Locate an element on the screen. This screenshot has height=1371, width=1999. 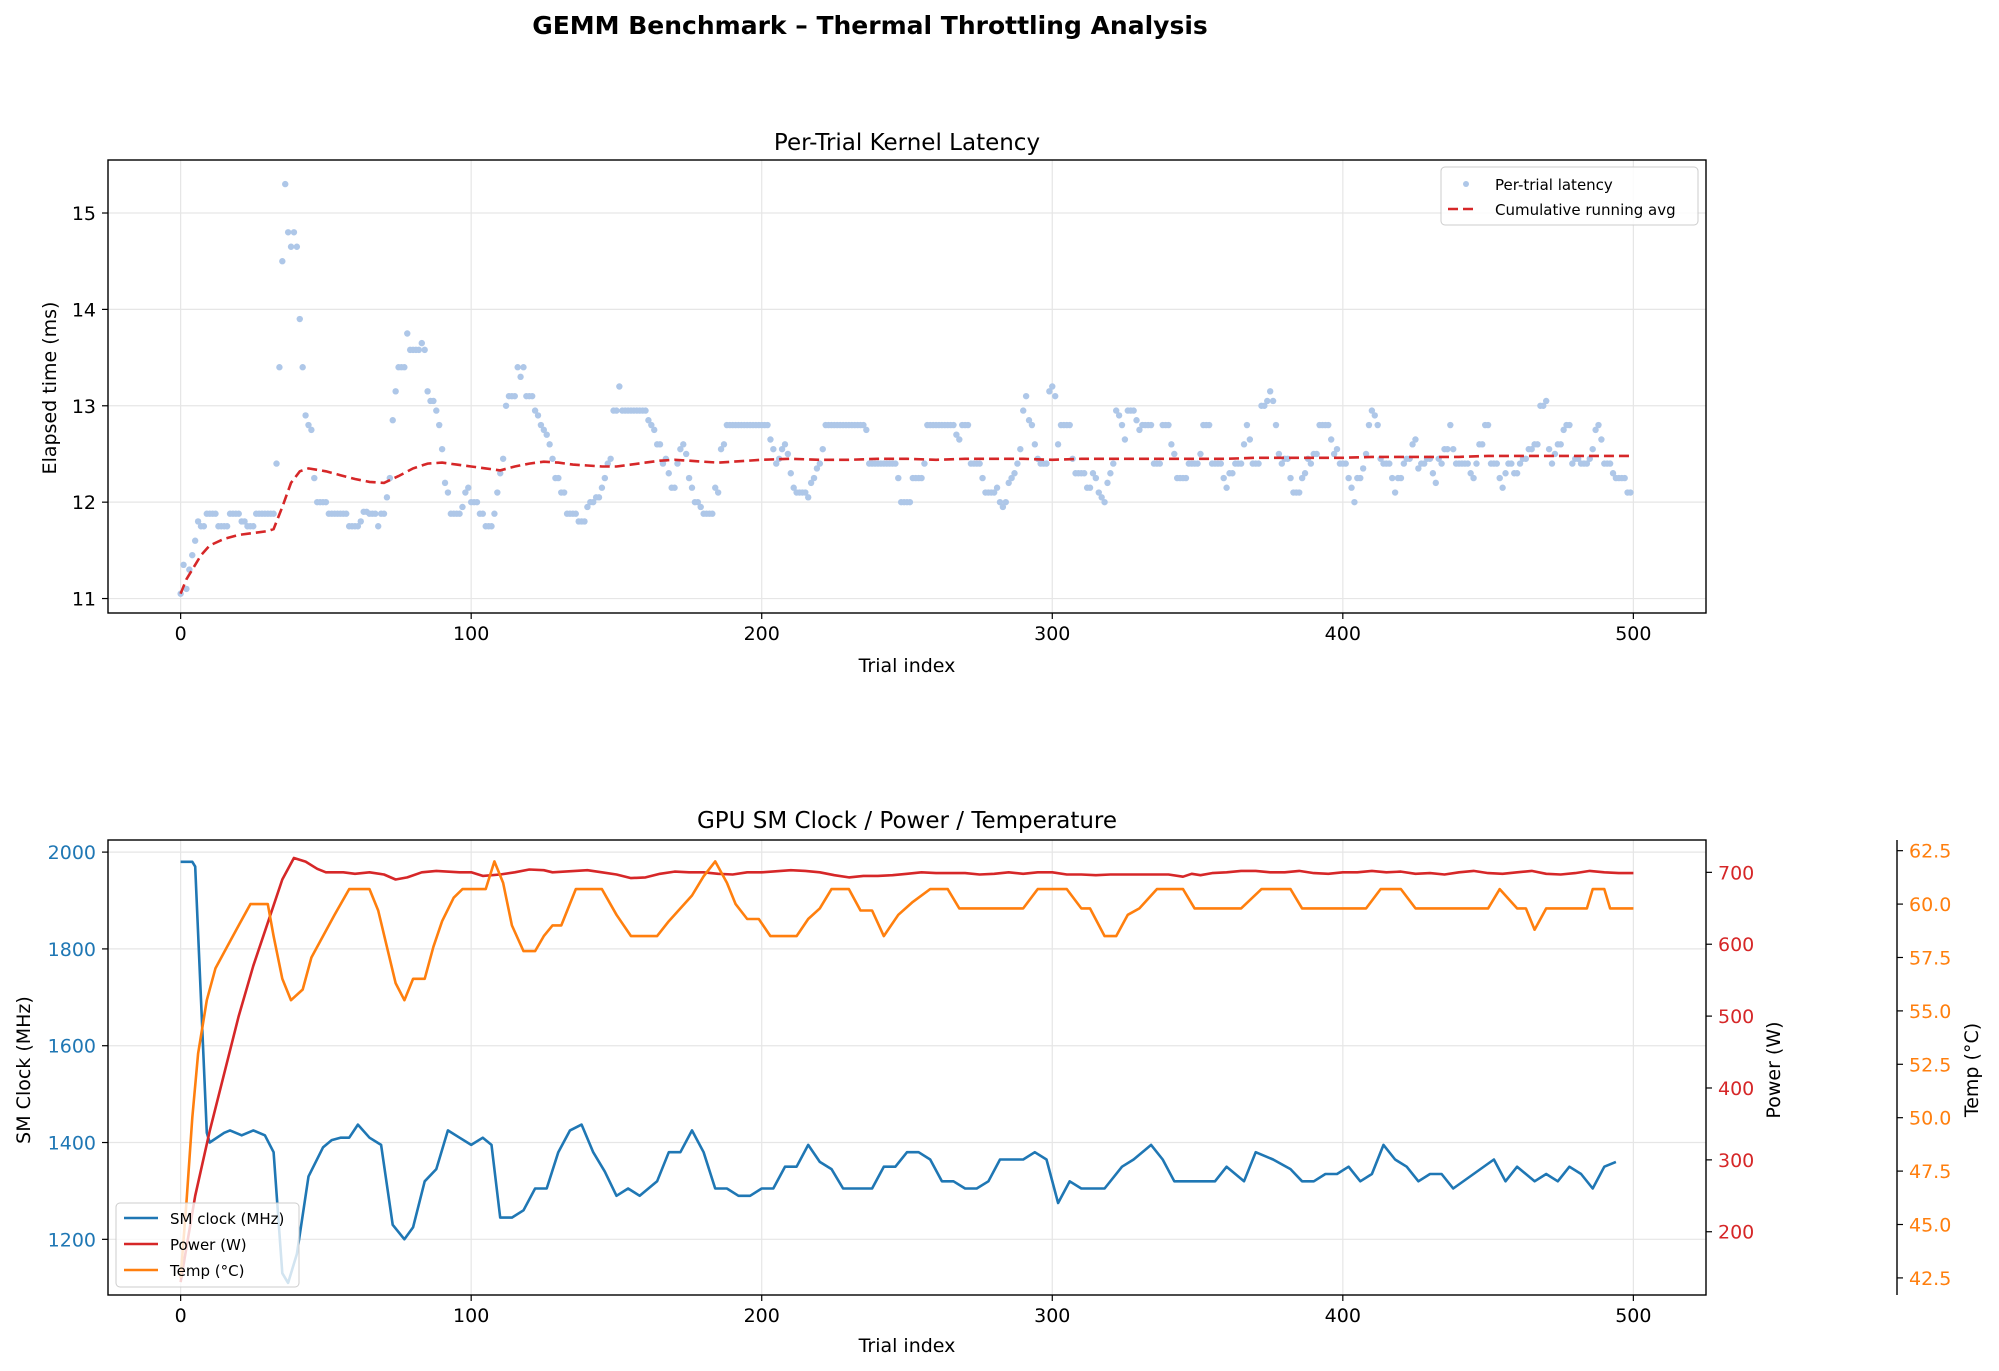
power-tick-label: 200 is located at coordinates (1736, 1233).